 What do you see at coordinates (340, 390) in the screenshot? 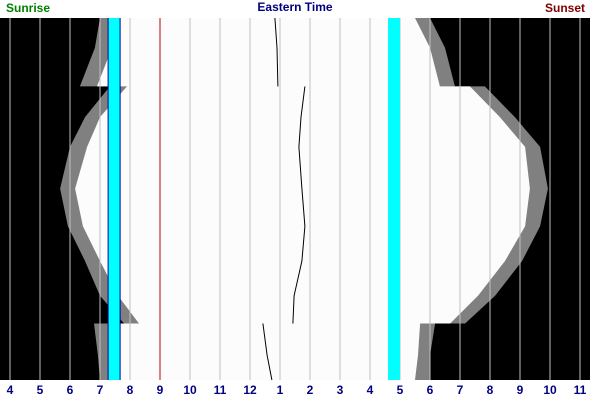
I see `x-tick-label: 3` at bounding box center [340, 390].